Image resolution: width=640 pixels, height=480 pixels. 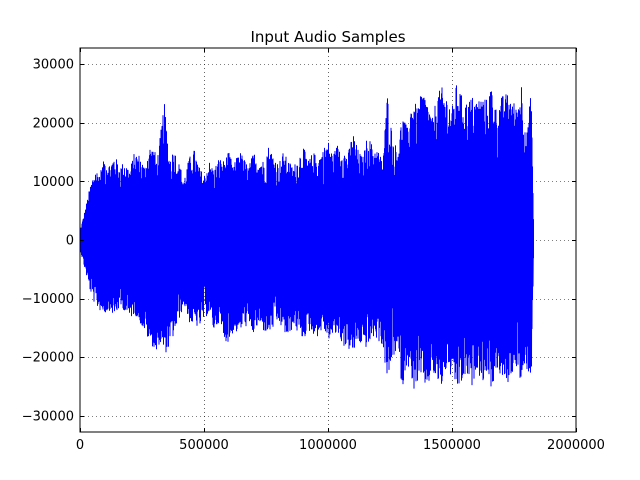 What do you see at coordinates (48, 299) in the screenshot?
I see `y-tick-label: −10000` at bounding box center [48, 299].